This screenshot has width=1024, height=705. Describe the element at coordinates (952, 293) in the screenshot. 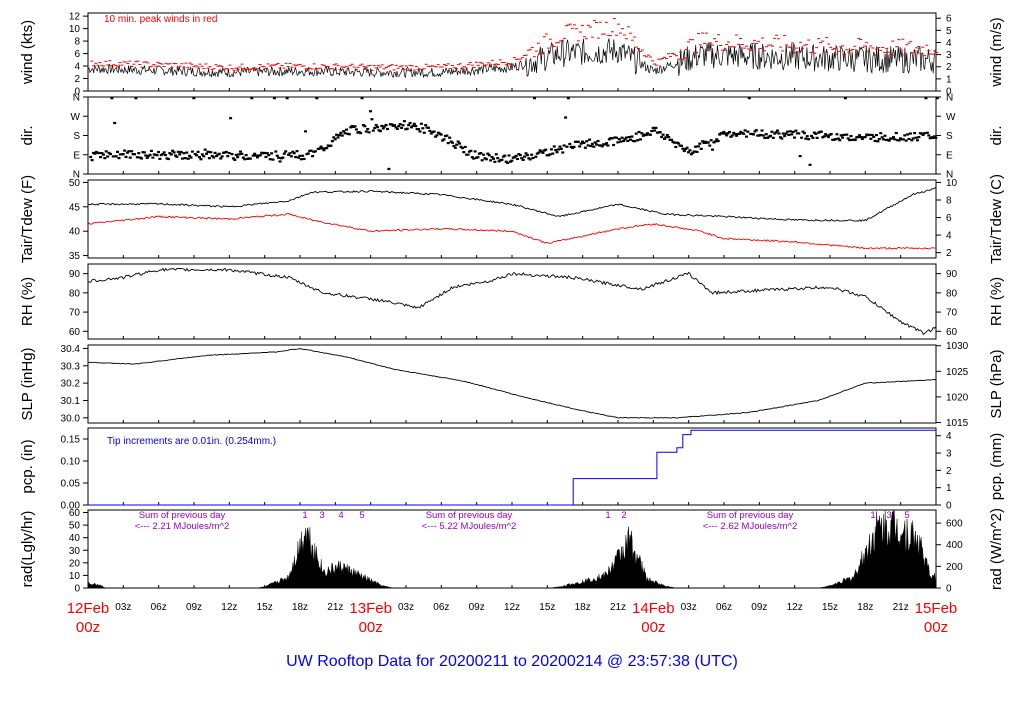

I see `rh-right-tick-label: 80` at that location.